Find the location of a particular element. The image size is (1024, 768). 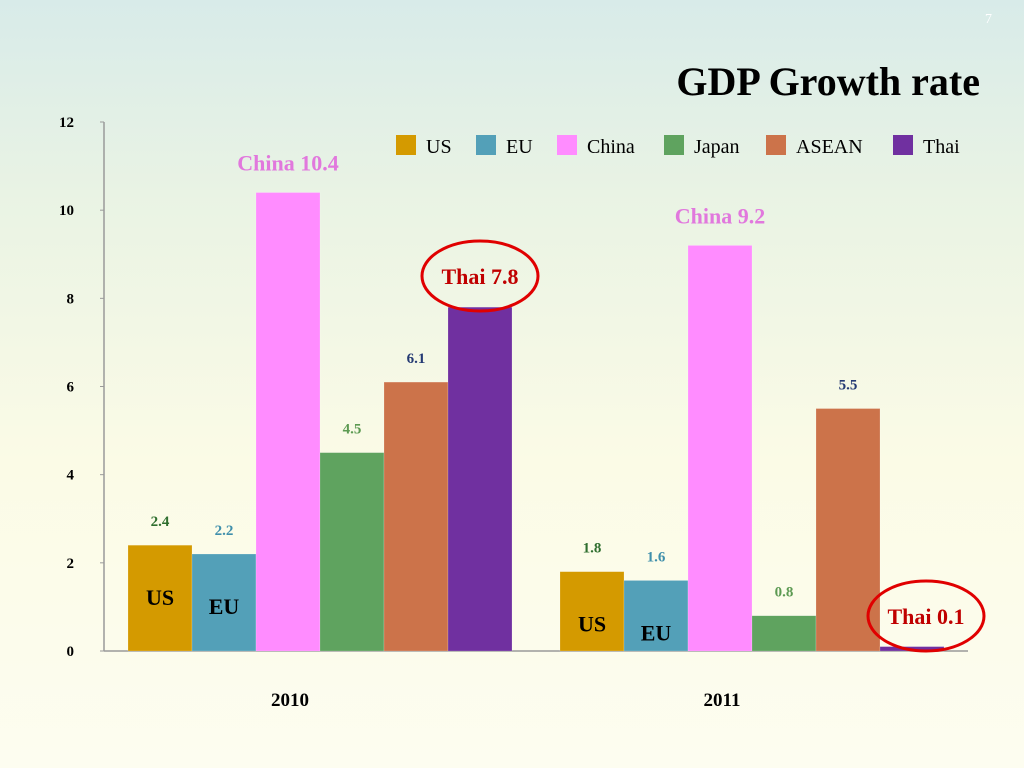

y-tick-label: 2 is located at coordinates (71, 564).